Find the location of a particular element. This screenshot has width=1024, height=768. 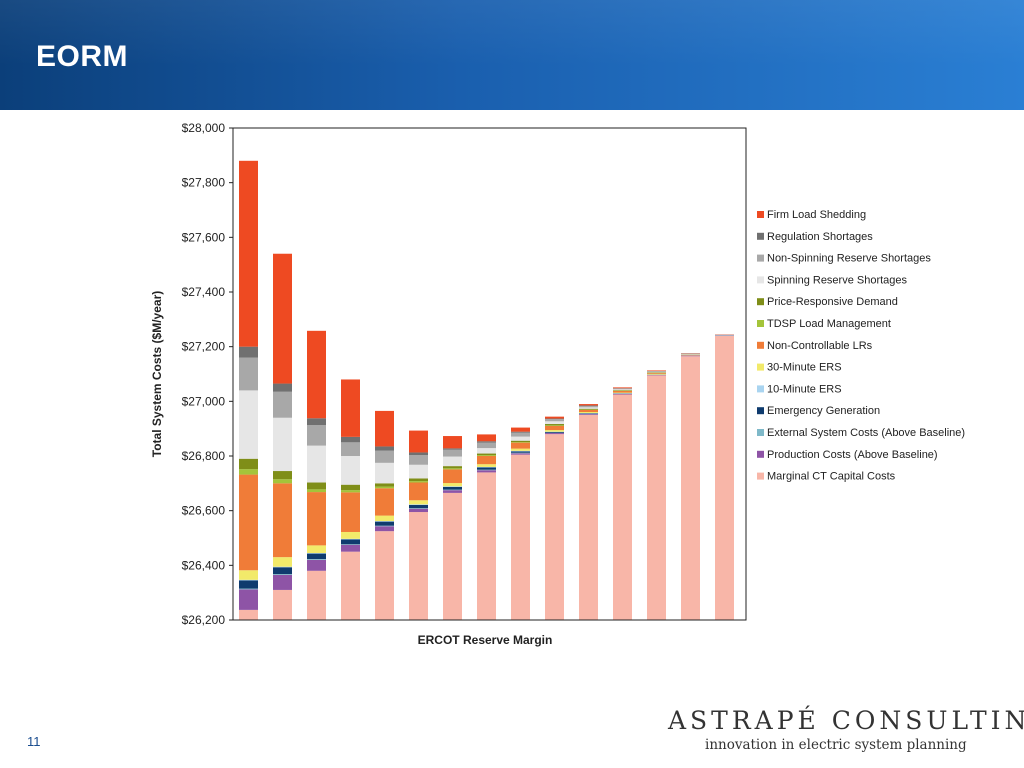

y-tick-label: $26,200 is located at coordinates (204, 620).